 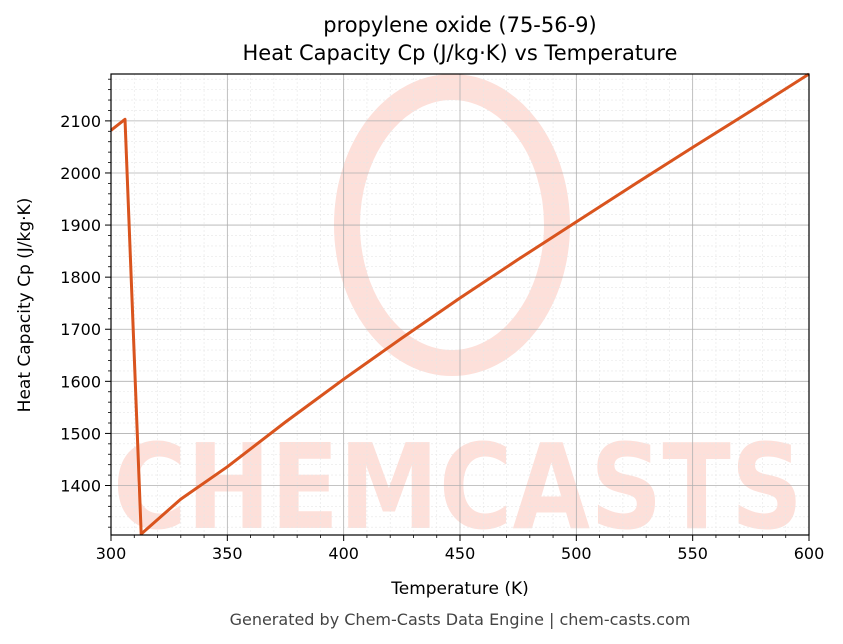 I want to click on y-tick-label: 1900, so click(x=80, y=225).